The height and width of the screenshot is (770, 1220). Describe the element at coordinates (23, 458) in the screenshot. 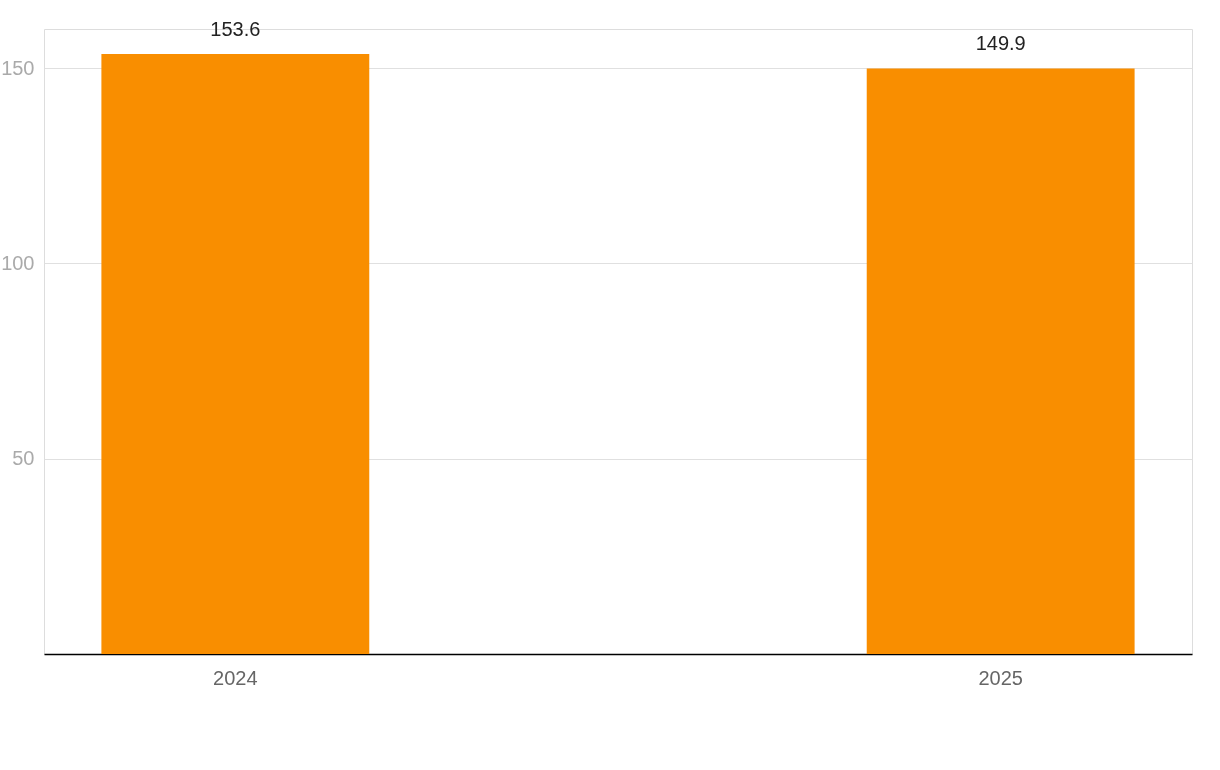

I see `y-tick-label: 50` at that location.